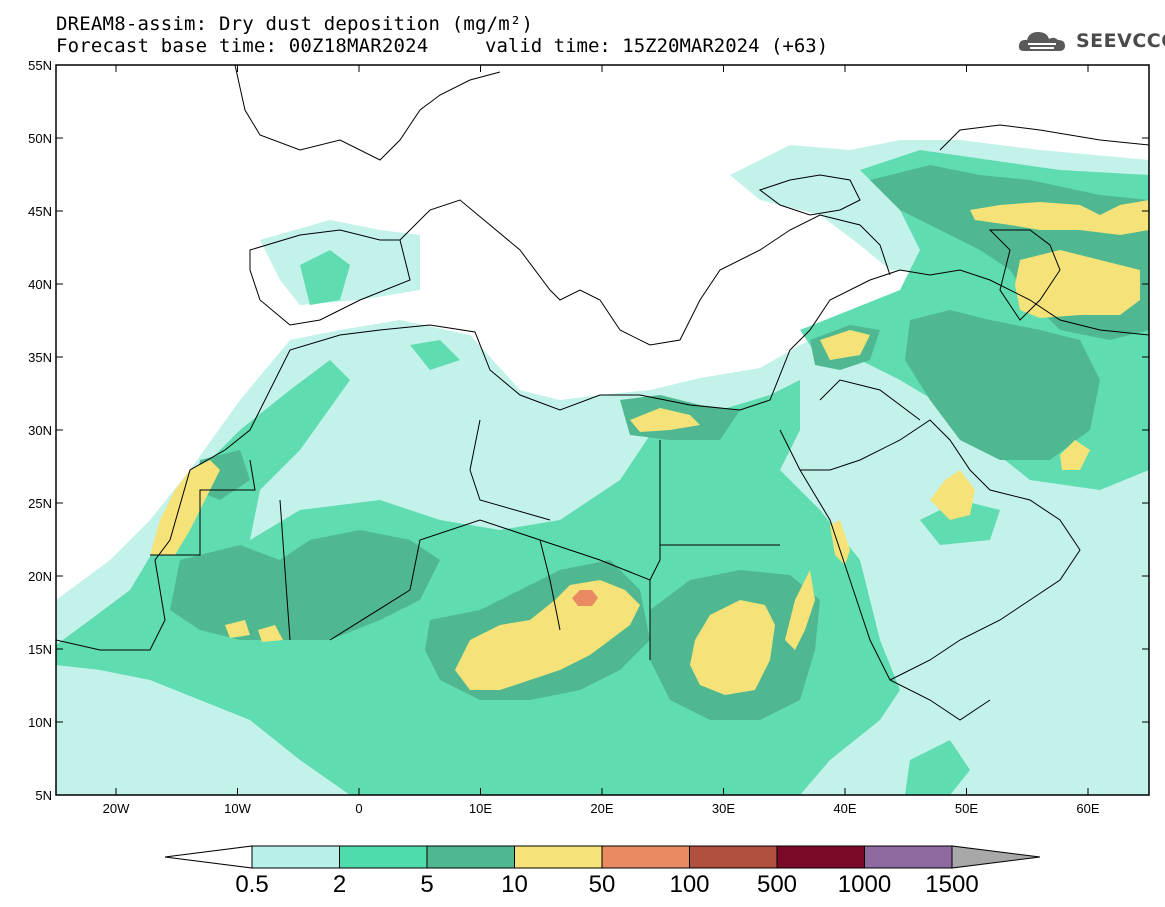 The image size is (1165, 907). What do you see at coordinates (480, 808) in the screenshot?
I see `lon-label: 10E` at bounding box center [480, 808].